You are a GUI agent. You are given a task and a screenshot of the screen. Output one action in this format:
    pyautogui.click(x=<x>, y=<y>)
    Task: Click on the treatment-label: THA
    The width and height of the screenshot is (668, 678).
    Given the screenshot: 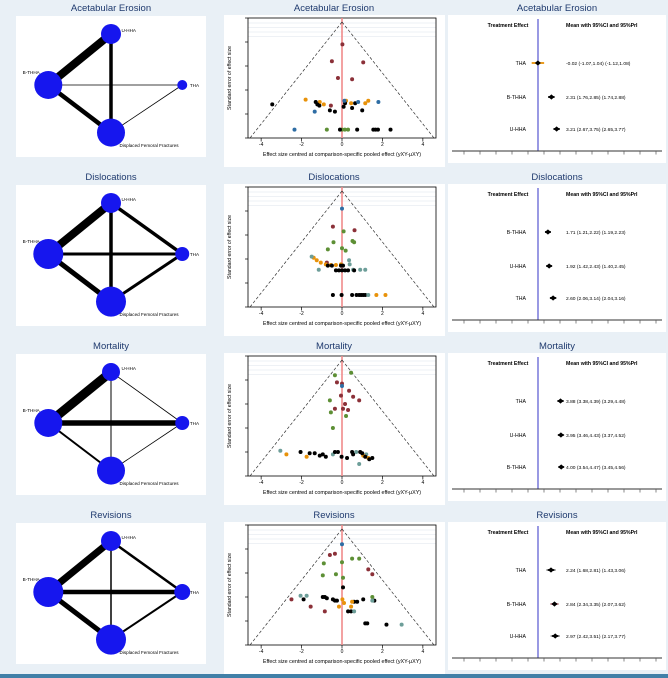 What is the action you would take?
    pyautogui.click(x=521, y=402)
    